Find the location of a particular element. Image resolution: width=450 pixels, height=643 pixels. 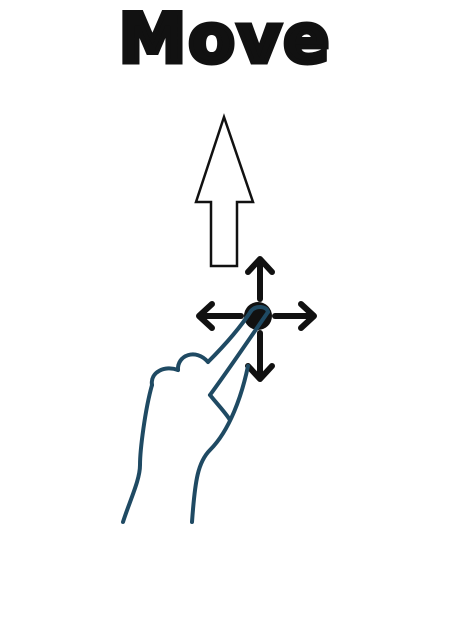

pointing-hand-icon is located at coordinates (195, 414).